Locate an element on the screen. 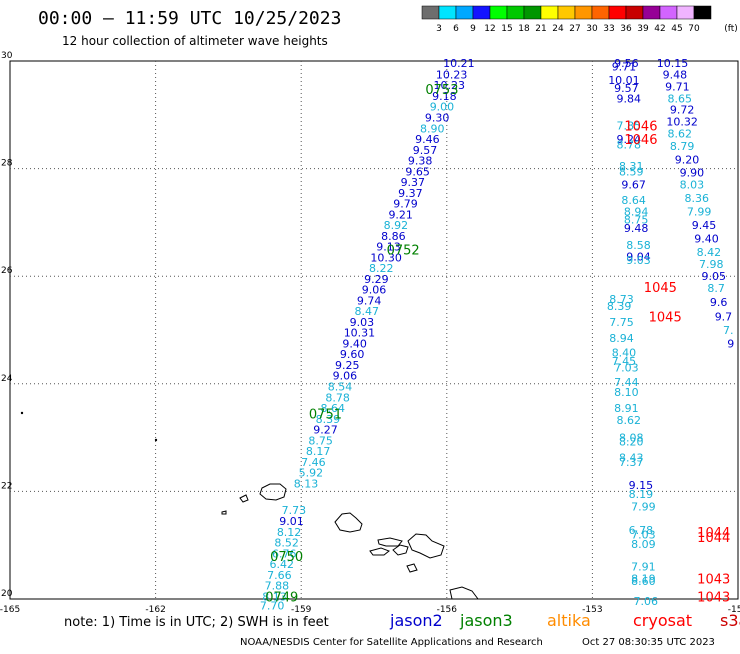  wave-height-label: 8.60 is located at coordinates (643, 581).